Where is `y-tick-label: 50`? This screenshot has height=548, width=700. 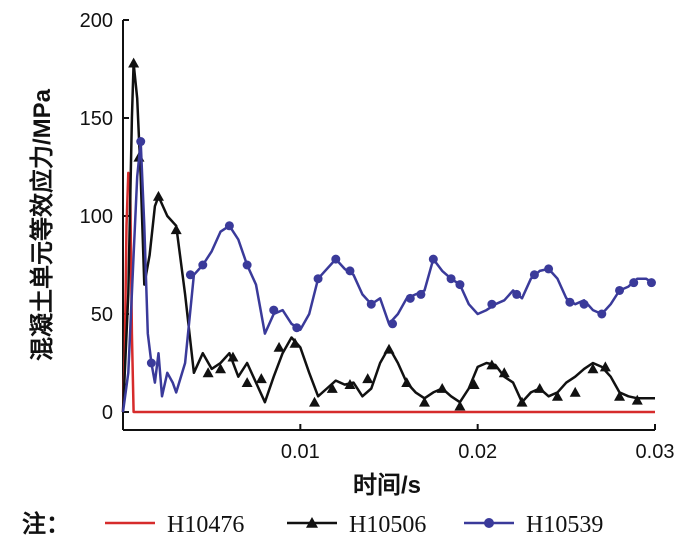 y-tick-label: 50 is located at coordinates (102, 315).